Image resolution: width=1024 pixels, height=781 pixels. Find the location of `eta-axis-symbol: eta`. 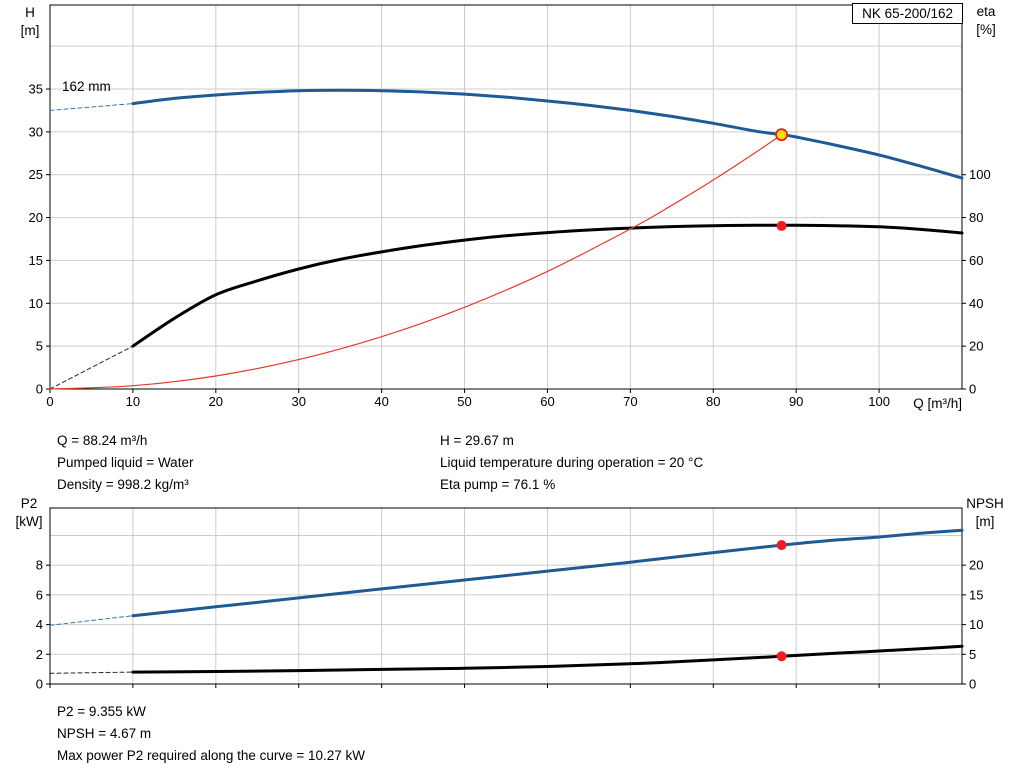

eta-axis-symbol: eta is located at coordinates (986, 11).